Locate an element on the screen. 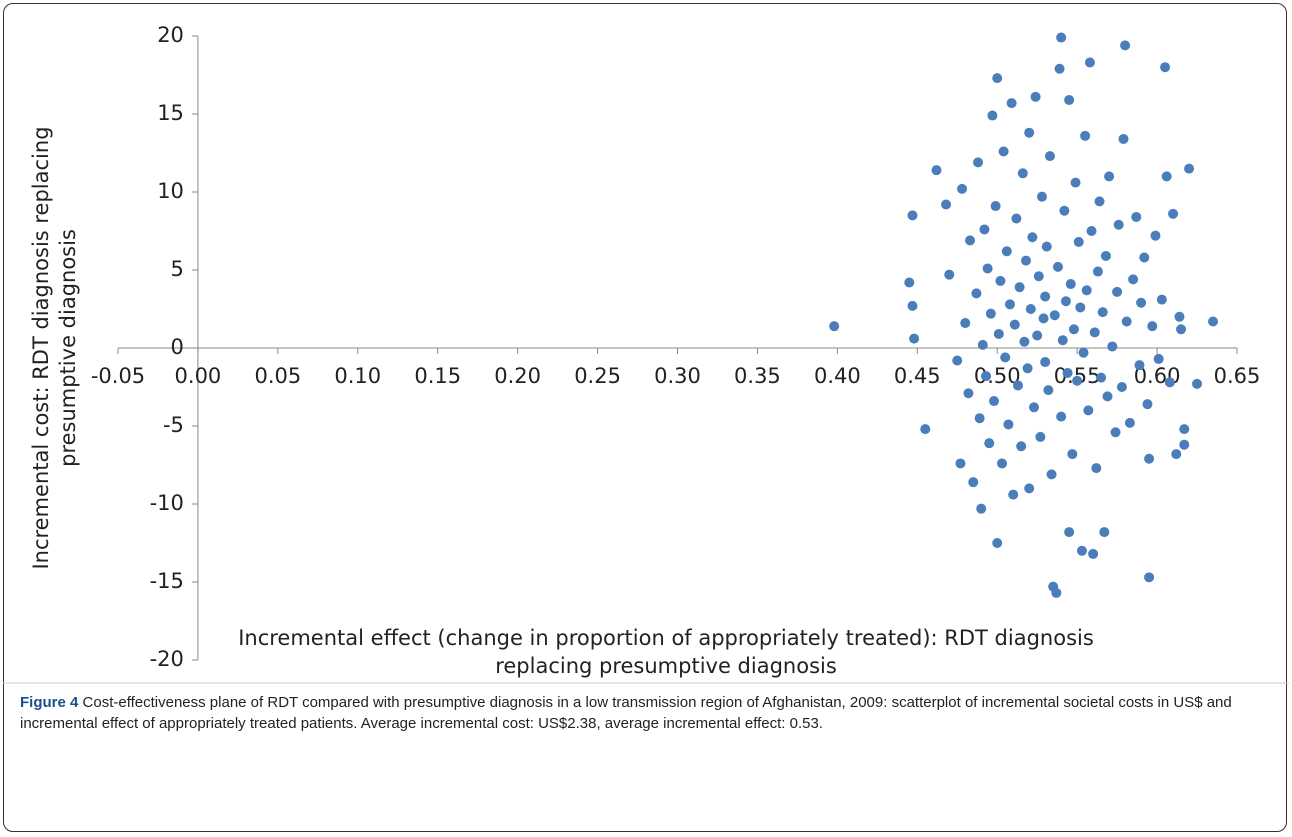 The width and height of the screenshot is (1292, 837). x-tick-label: 0.10 is located at coordinates (357, 376).